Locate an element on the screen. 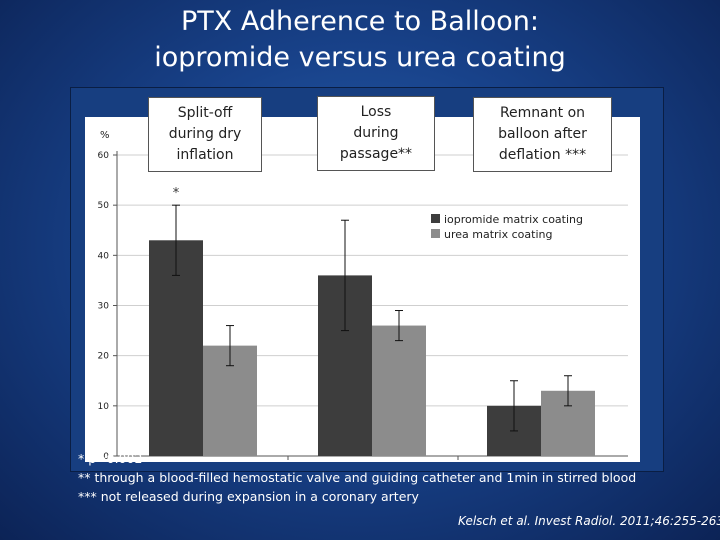 The height and width of the screenshot is (540, 720). category-label-1-line-2: during dry is located at coordinates (205, 134).